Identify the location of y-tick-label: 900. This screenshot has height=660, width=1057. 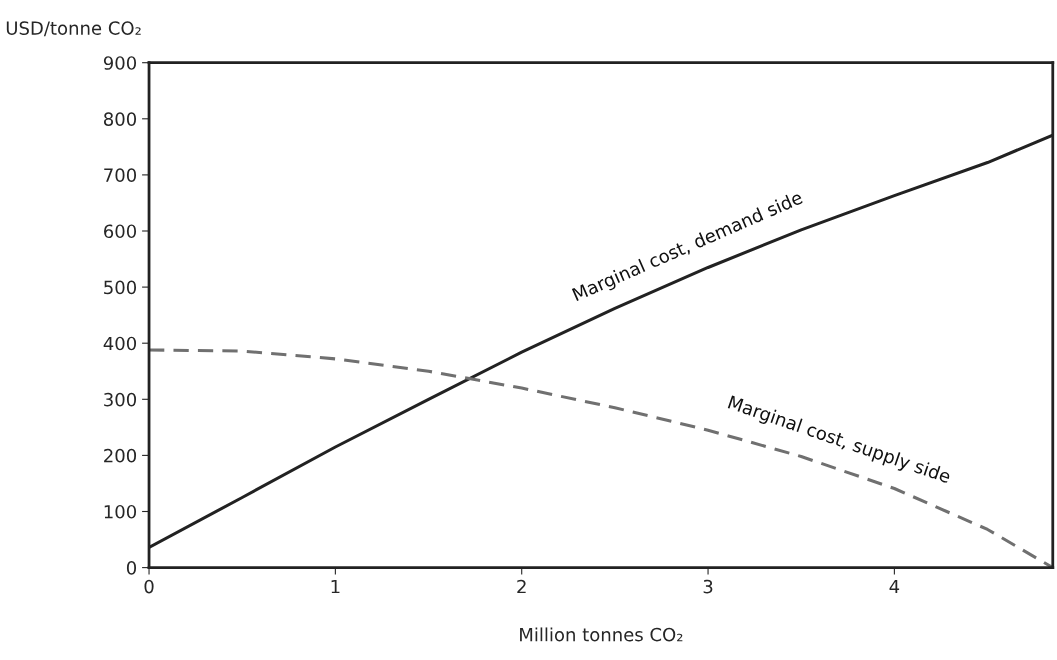
(120, 63).